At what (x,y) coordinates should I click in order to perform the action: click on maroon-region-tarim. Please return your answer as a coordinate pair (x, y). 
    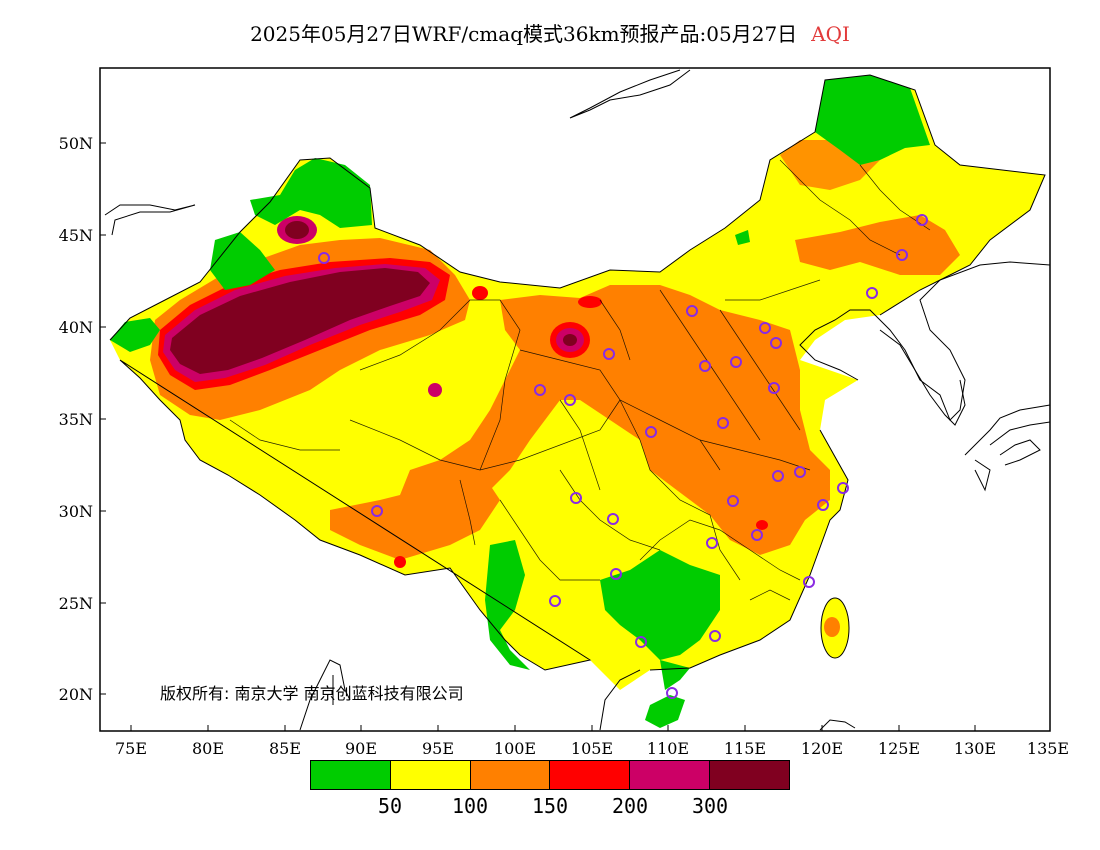
    Looking at the image, I should click on (300, 321).